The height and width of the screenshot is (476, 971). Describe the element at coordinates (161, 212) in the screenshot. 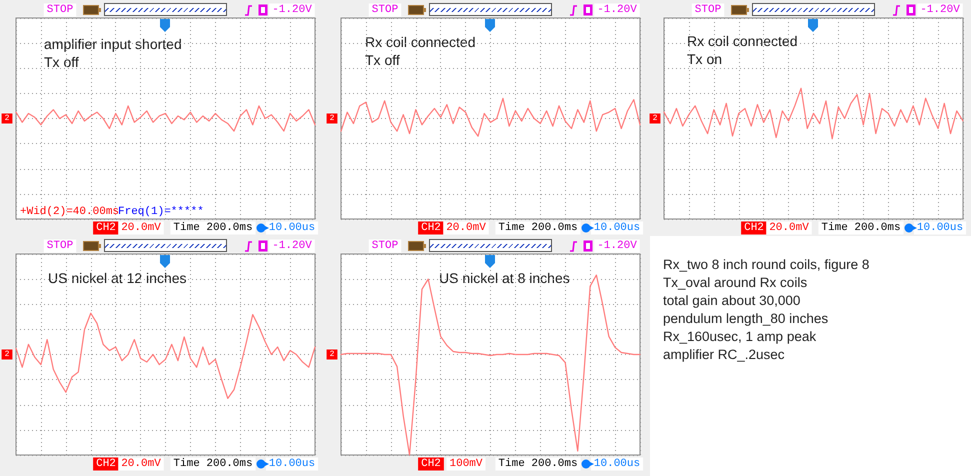

I see `text: Freq(1)=*****` at that location.